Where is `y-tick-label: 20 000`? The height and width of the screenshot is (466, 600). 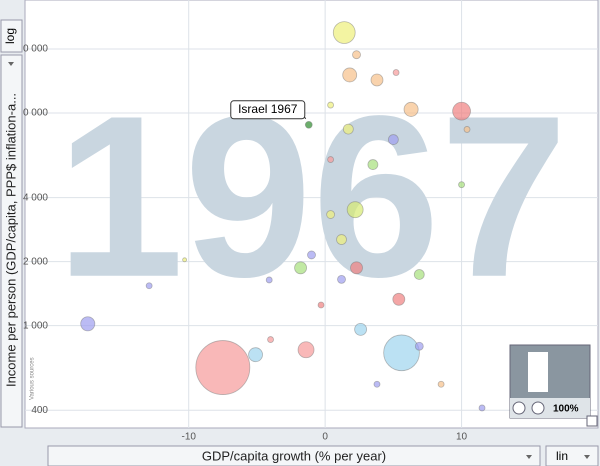 y-tick-label: 20 000 is located at coordinates (32, 49).